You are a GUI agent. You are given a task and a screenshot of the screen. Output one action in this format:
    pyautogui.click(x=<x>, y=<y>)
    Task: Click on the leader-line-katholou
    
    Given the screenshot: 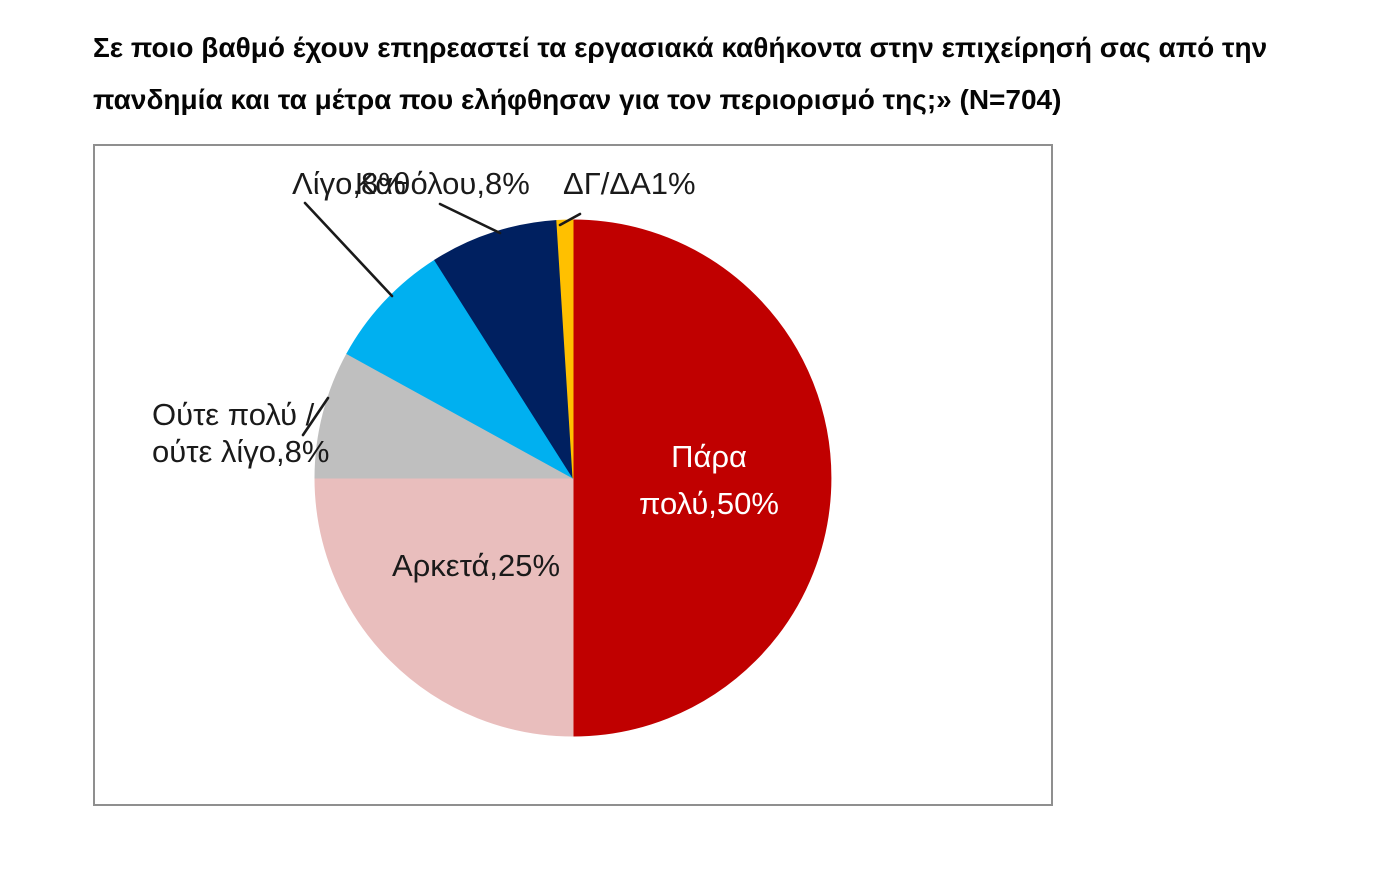 What is the action you would take?
    pyautogui.click(x=470, y=218)
    